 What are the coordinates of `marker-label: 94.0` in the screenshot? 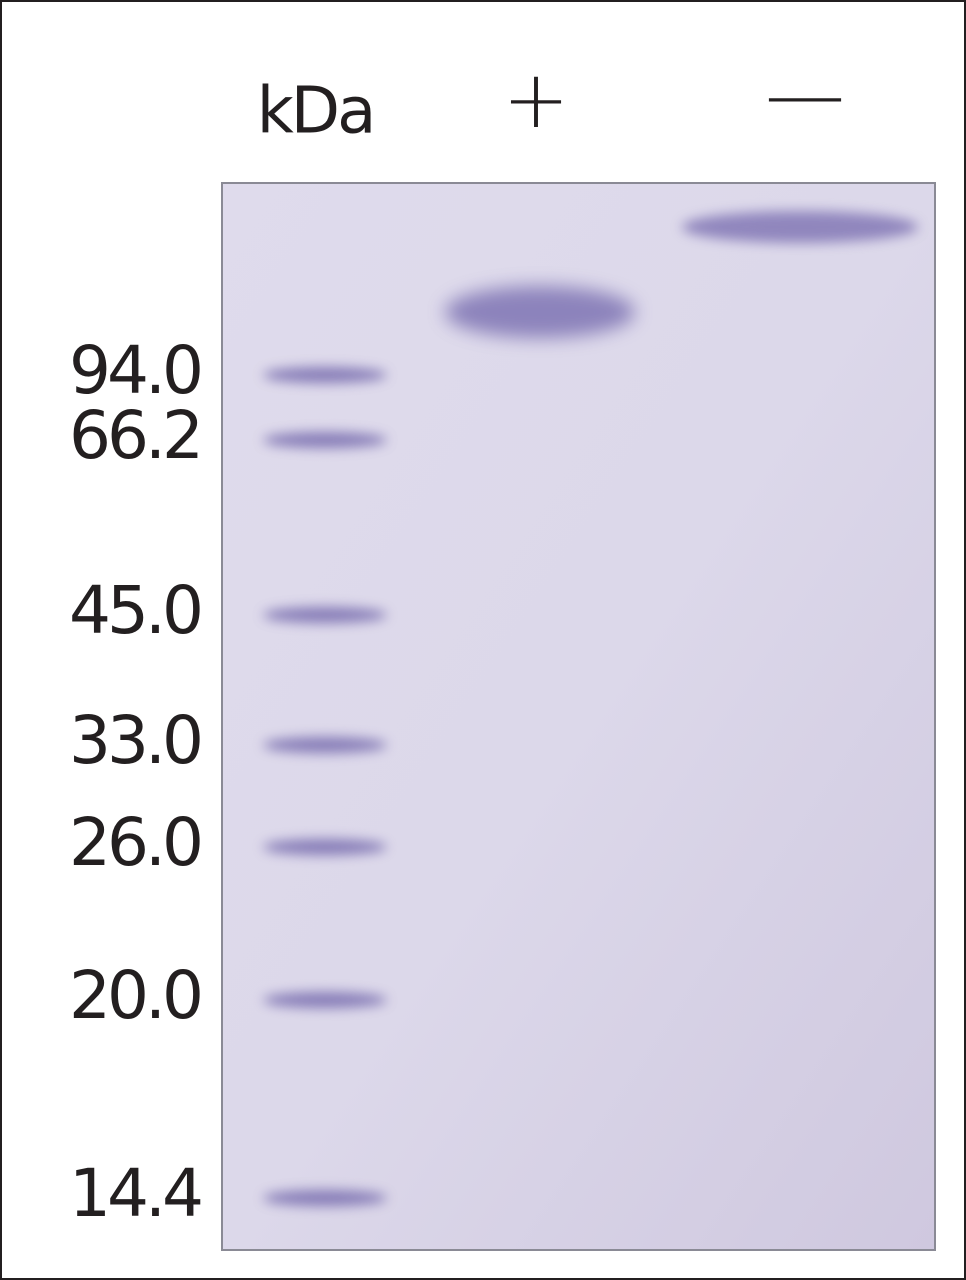 It's located at (134, 370).